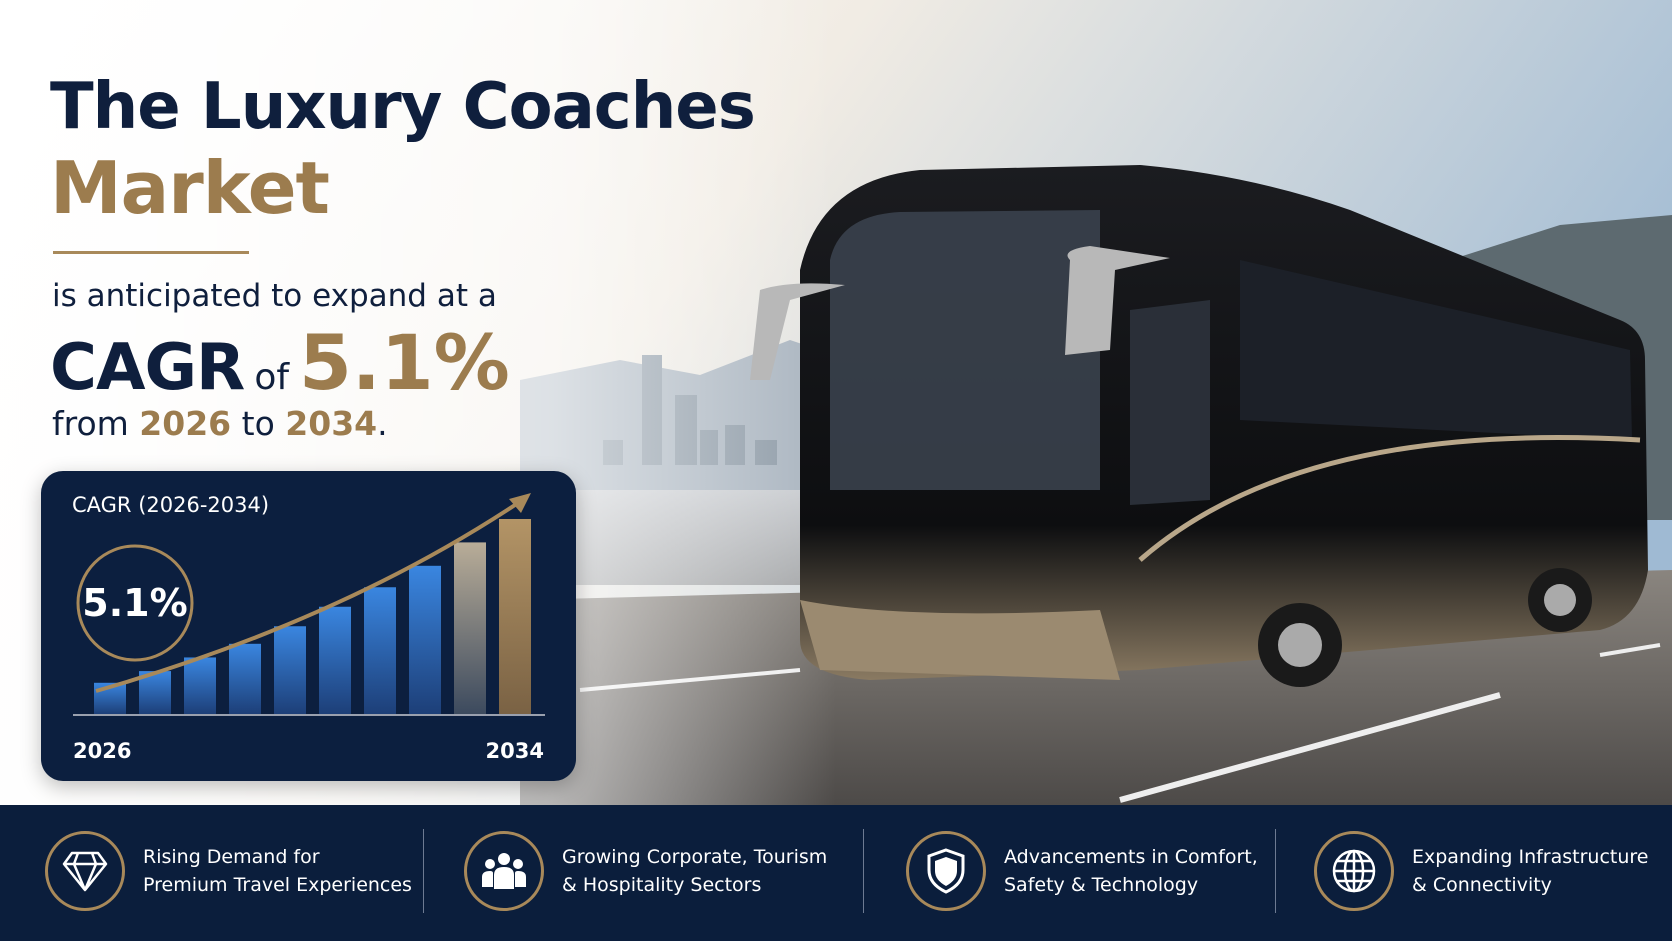 The image size is (1672, 941). What do you see at coordinates (190, 188) in the screenshot?
I see `hero-title-market: Market` at bounding box center [190, 188].